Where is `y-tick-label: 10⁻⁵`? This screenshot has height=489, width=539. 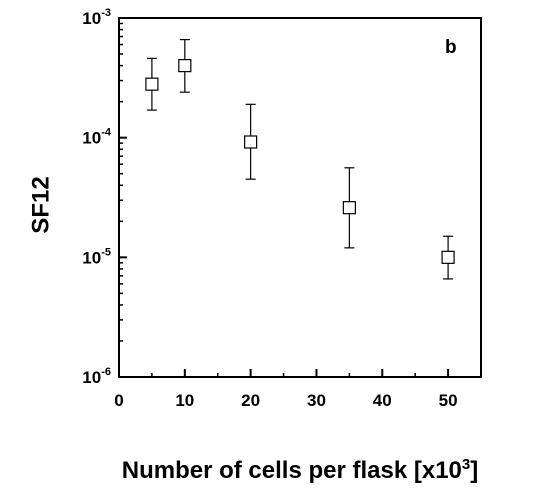 y-tick-label: 10⁻⁵ is located at coordinates (96, 256).